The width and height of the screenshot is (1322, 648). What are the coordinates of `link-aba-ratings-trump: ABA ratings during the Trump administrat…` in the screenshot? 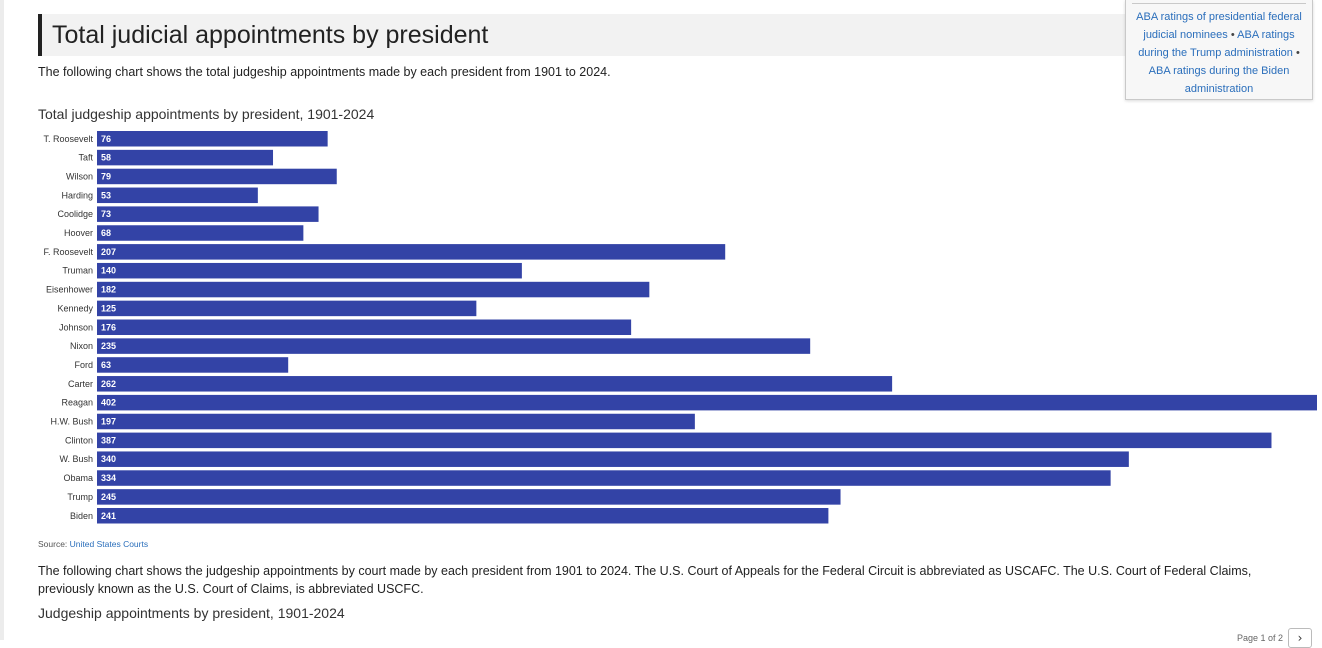 It's located at (1216, 44).